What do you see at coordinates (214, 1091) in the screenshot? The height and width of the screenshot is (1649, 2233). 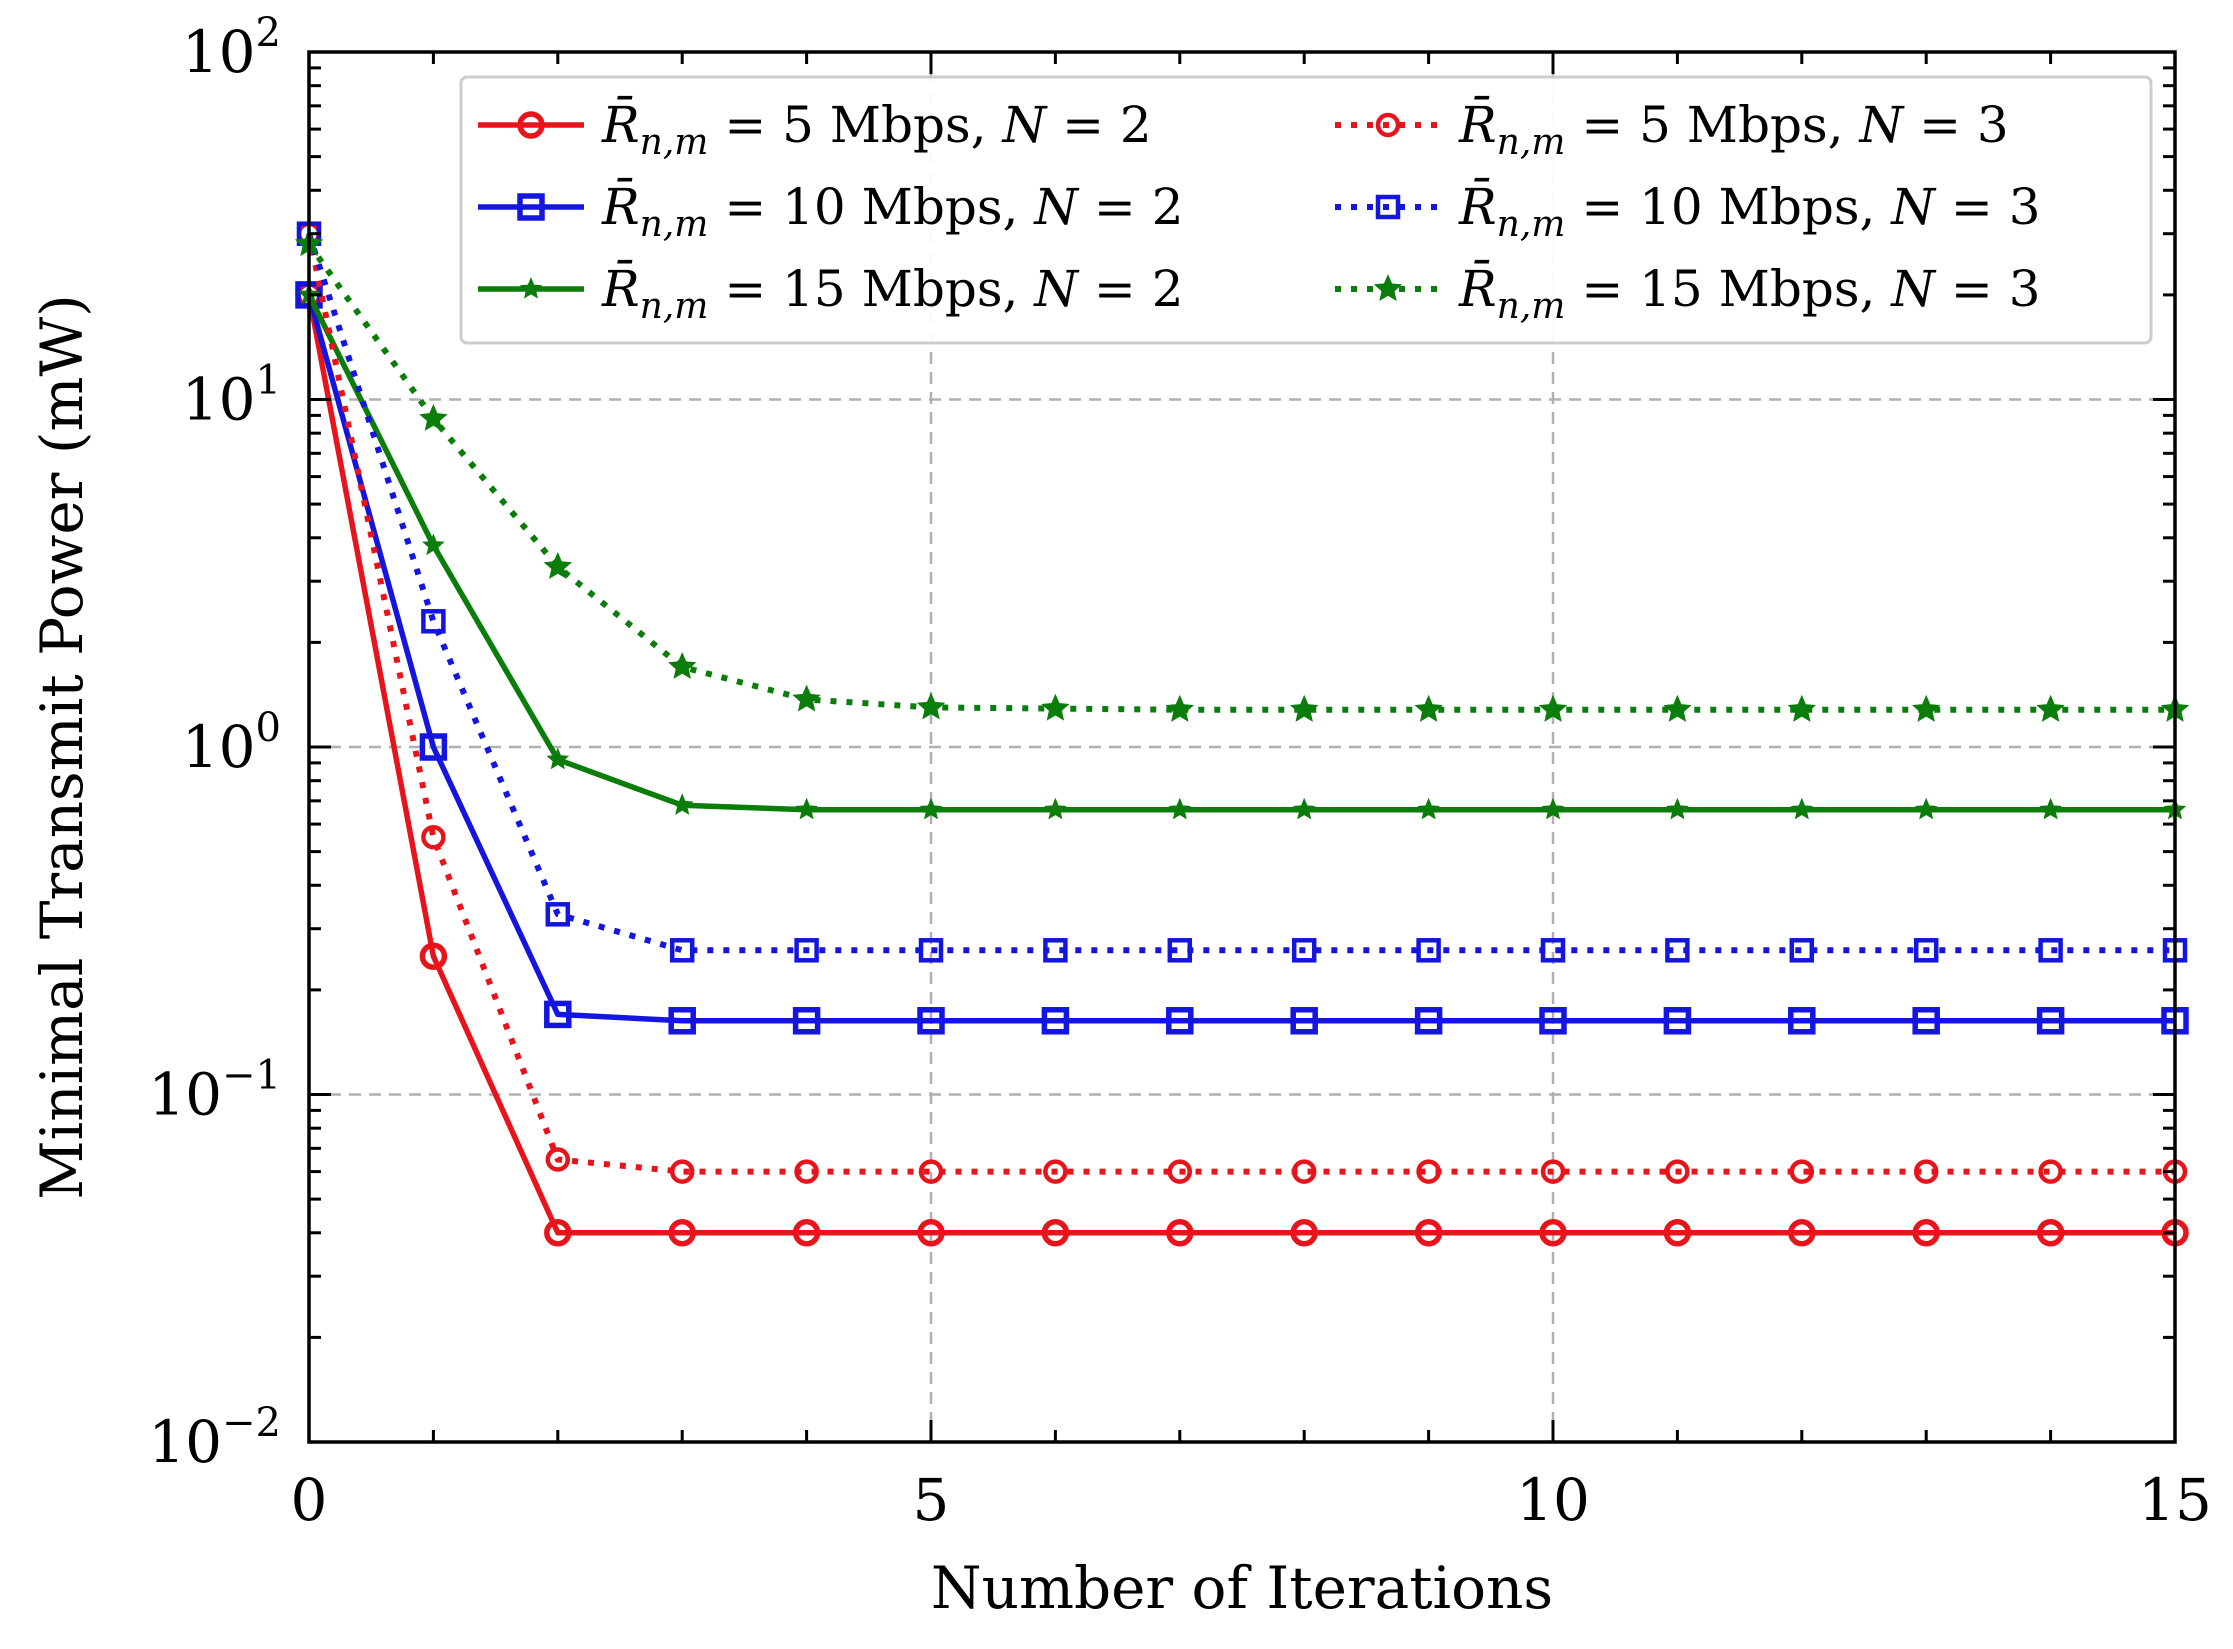 I see `y-tick-label: 10⁻¹` at bounding box center [214, 1091].